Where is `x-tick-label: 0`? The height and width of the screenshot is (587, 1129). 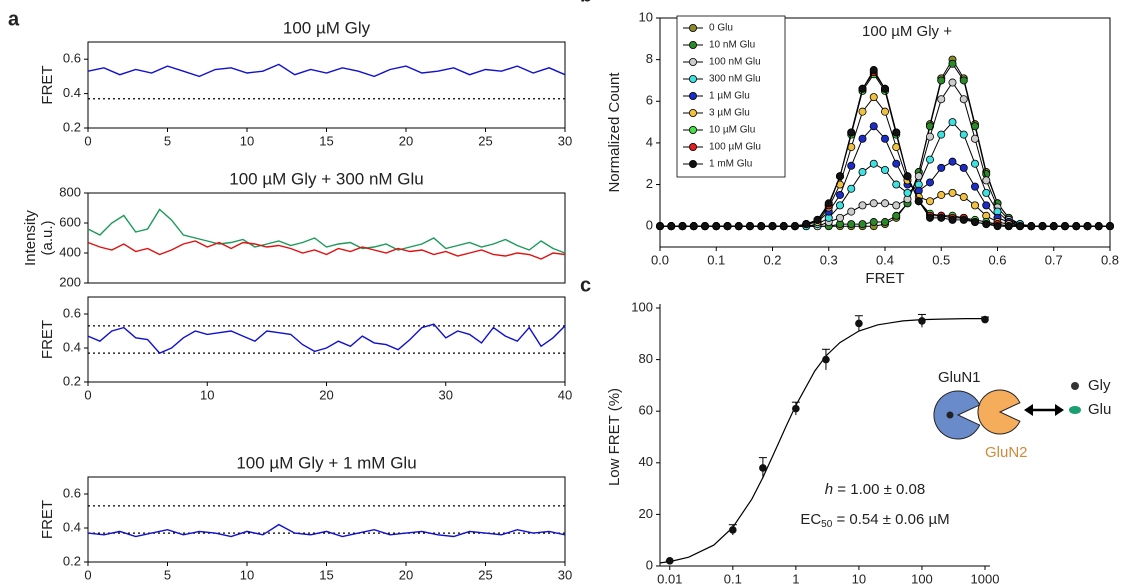 x-tick-label: 0 is located at coordinates (87, 574).